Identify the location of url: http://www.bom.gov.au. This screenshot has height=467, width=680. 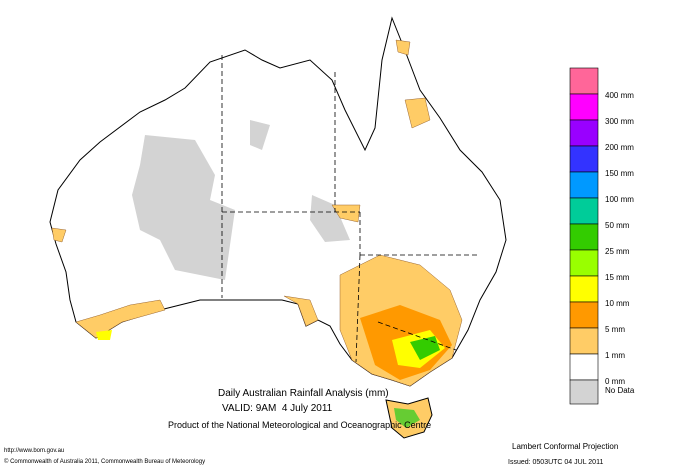
(34, 451).